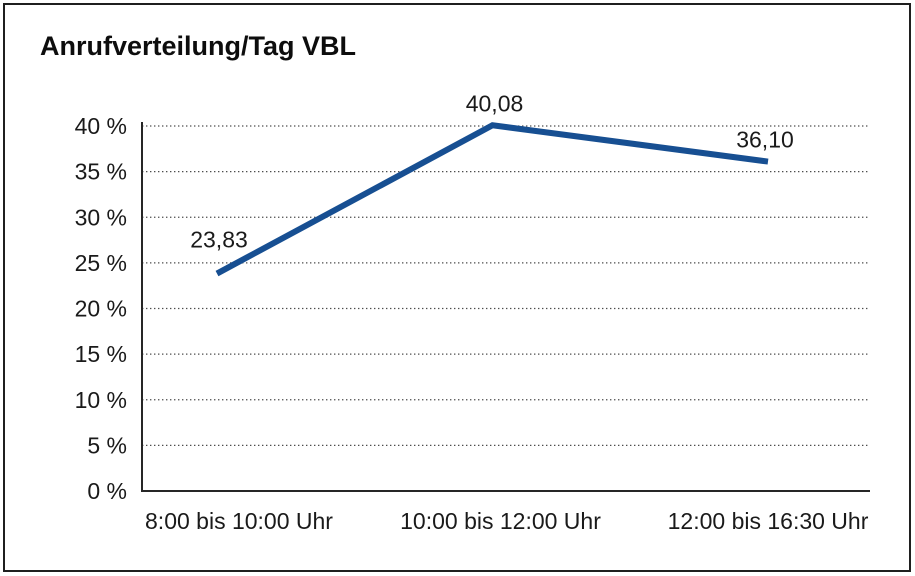 Image resolution: width=915 pixels, height=576 pixels. Describe the element at coordinates (101, 263) in the screenshot. I see `y-axis-tick-label: 25 %` at that location.